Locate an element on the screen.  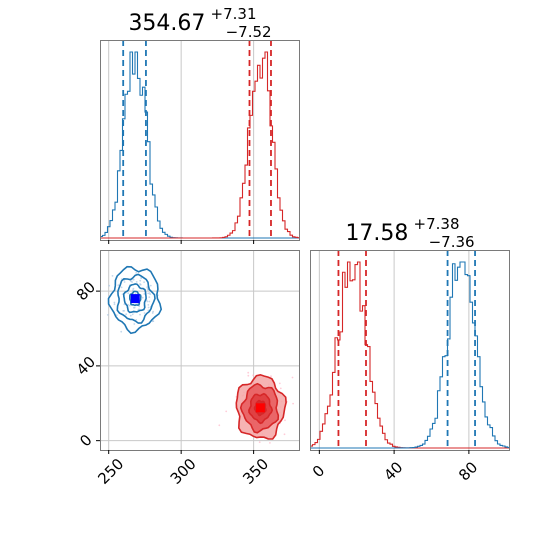
title-minus-error: −7.52 is located at coordinates (249, 32).